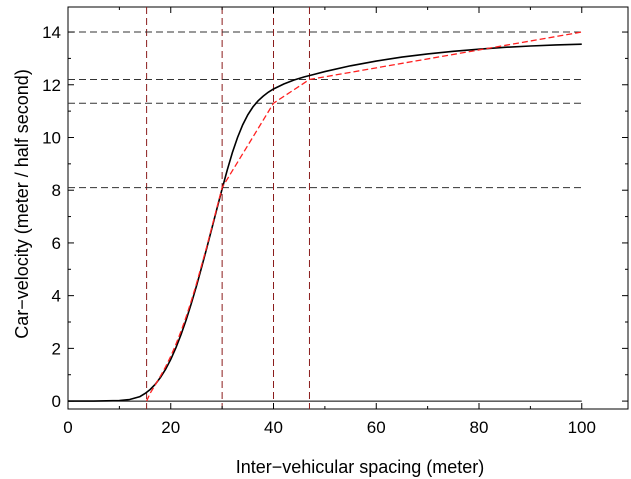 This screenshot has height=479, width=631. I want to click on y-tick-label: 10, so click(51, 137).